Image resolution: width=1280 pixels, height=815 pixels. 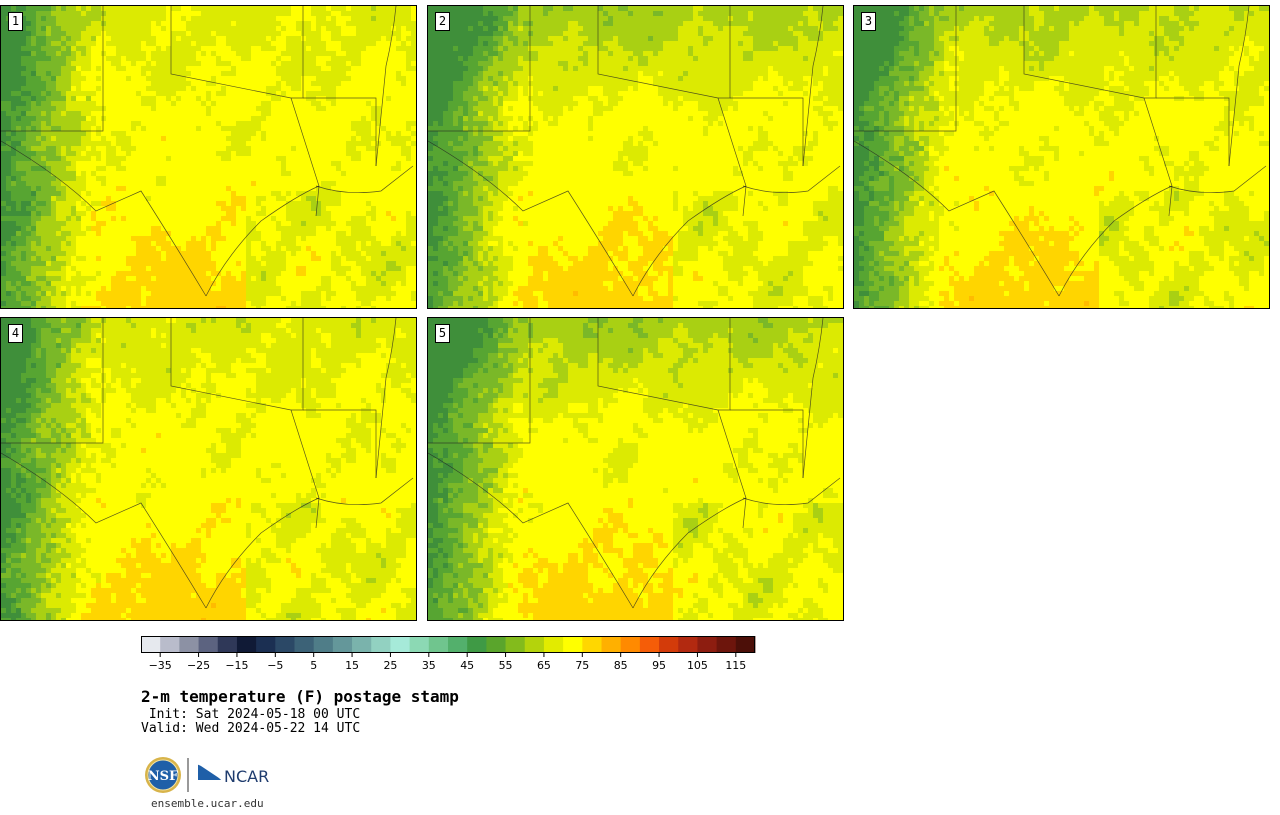 What do you see at coordinates (659, 665) in the screenshot?
I see `colorbar-tick-label: 95` at bounding box center [659, 665].